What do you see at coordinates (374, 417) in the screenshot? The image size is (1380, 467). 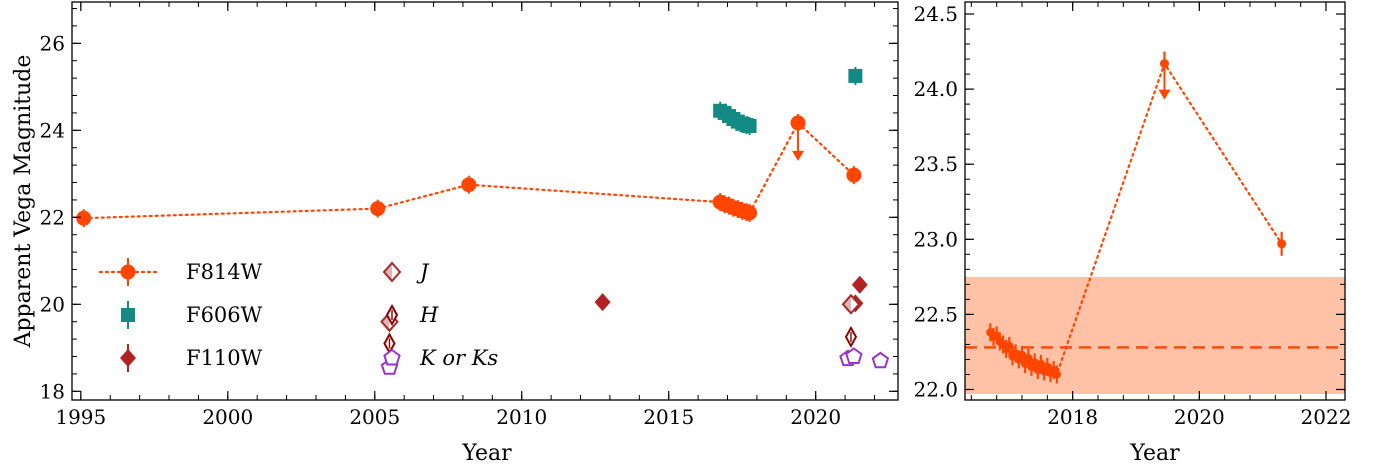 I see `left-x-tick-label: 2005` at bounding box center [374, 417].